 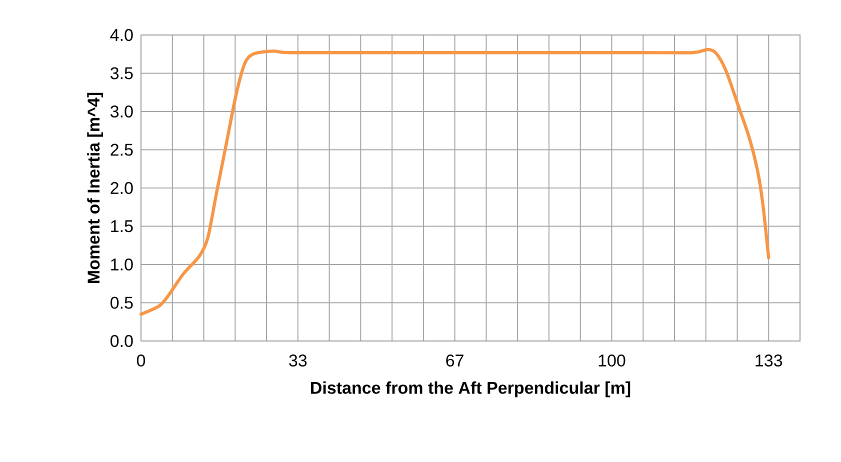 What do you see at coordinates (95, 187) in the screenshot?
I see `y-axis-title: Moment of Inertia [m^4]` at bounding box center [95, 187].